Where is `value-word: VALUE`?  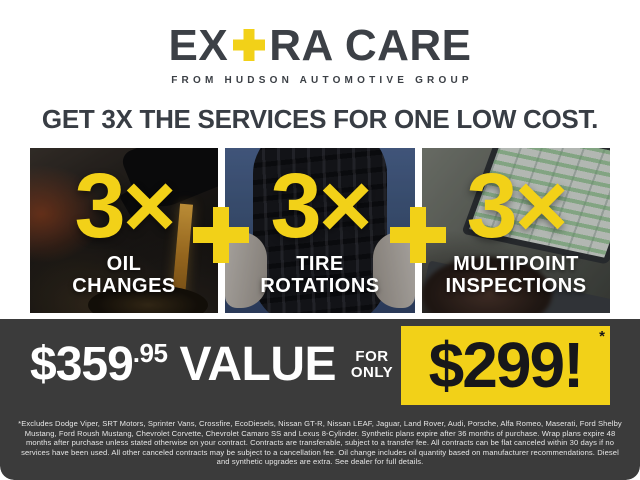 value-word: VALUE is located at coordinates (258, 364).